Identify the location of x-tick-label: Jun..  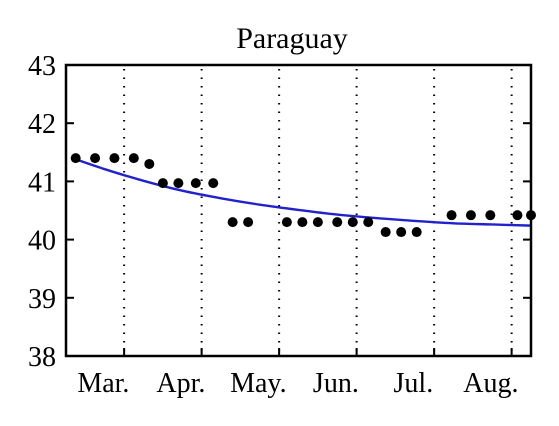
(336, 383).